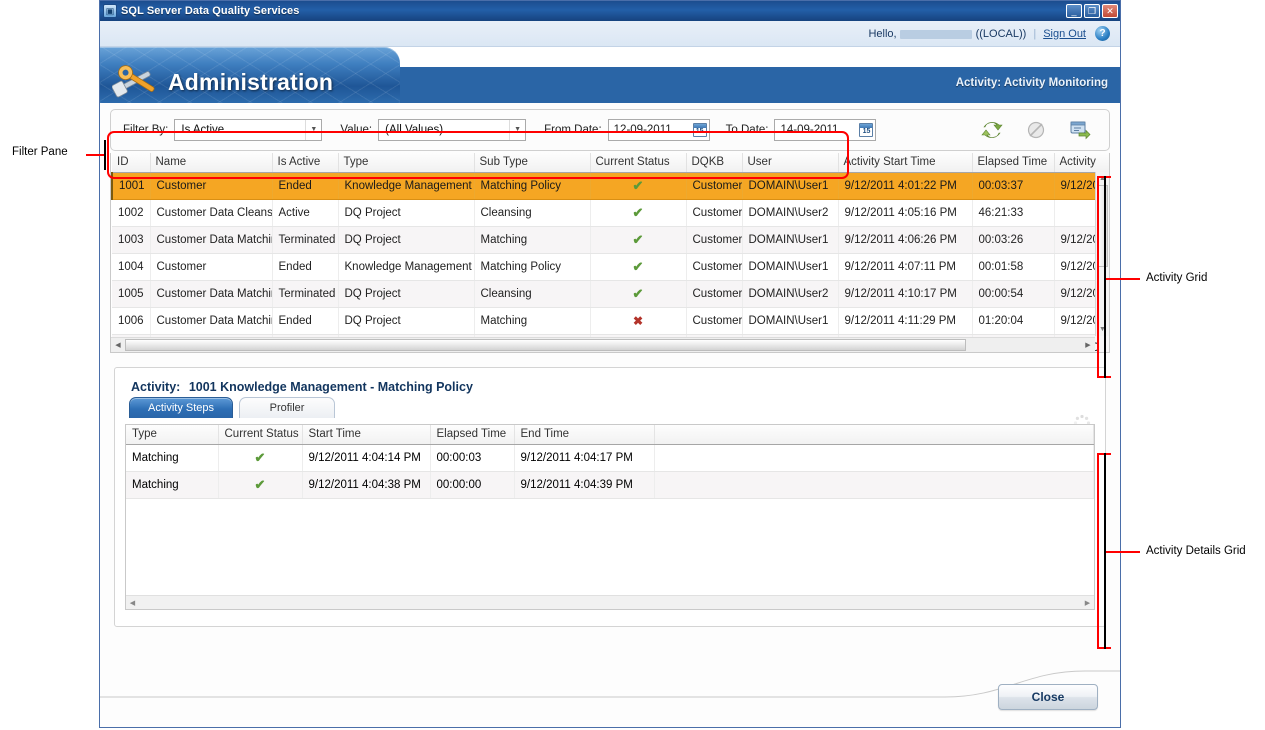 Image resolution: width=1265 pixels, height=730 pixels. What do you see at coordinates (1013, 321) in the screenshot?
I see `cell-elapsed: 01:20:04` at bounding box center [1013, 321].